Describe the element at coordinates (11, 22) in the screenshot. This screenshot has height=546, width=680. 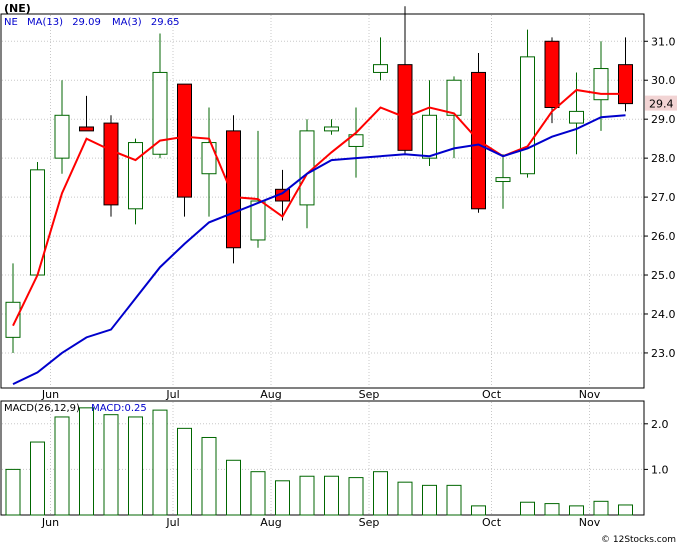
I see `legend-ticker: NE` at that location.